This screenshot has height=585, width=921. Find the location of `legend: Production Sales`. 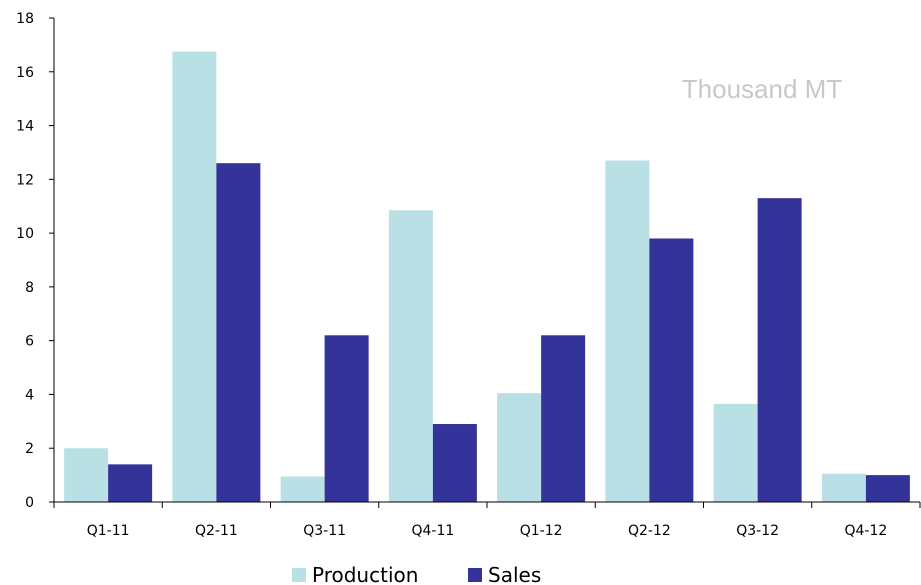

legend: Production Sales is located at coordinates (416, 574).